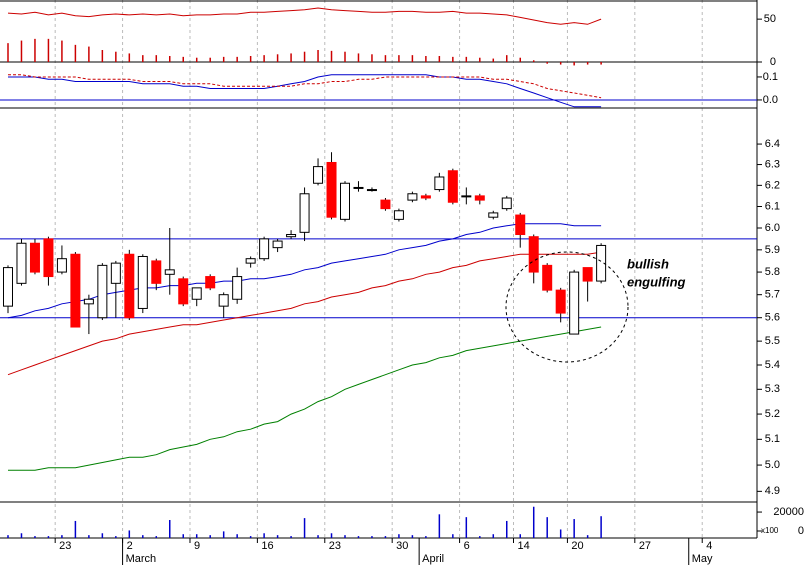  Describe the element at coordinates (772, 185) in the screenshot. I see `y-tick-label: 6.2` at that location.